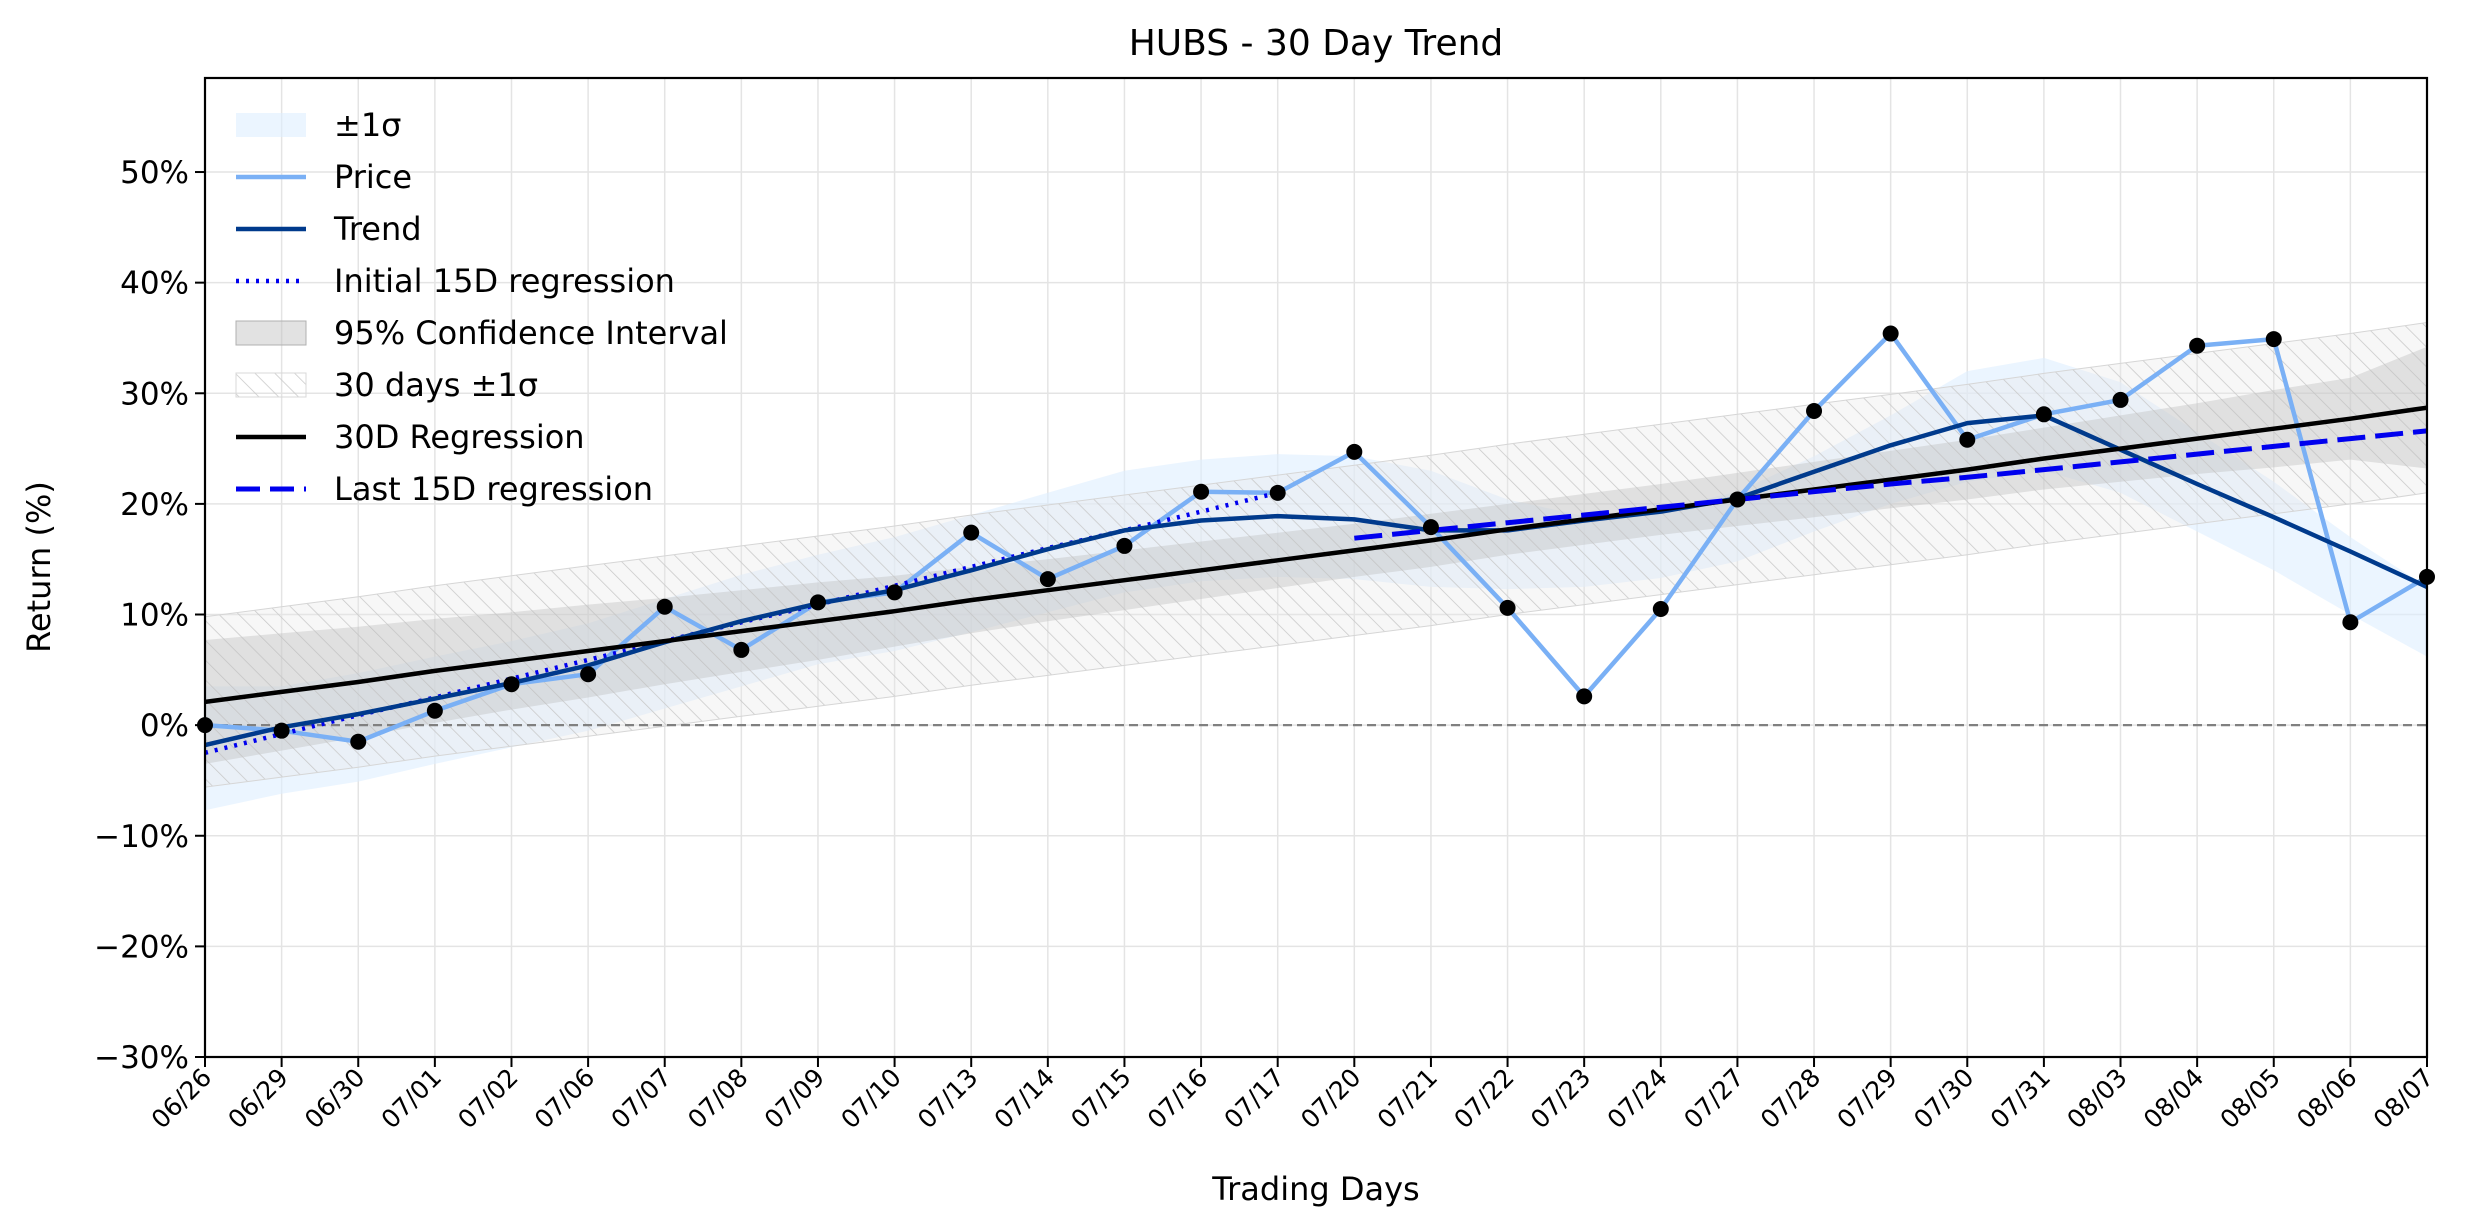 This screenshot has height=1224, width=2474. I want to click on x-tick-label: 07/13, so click(947, 1098).